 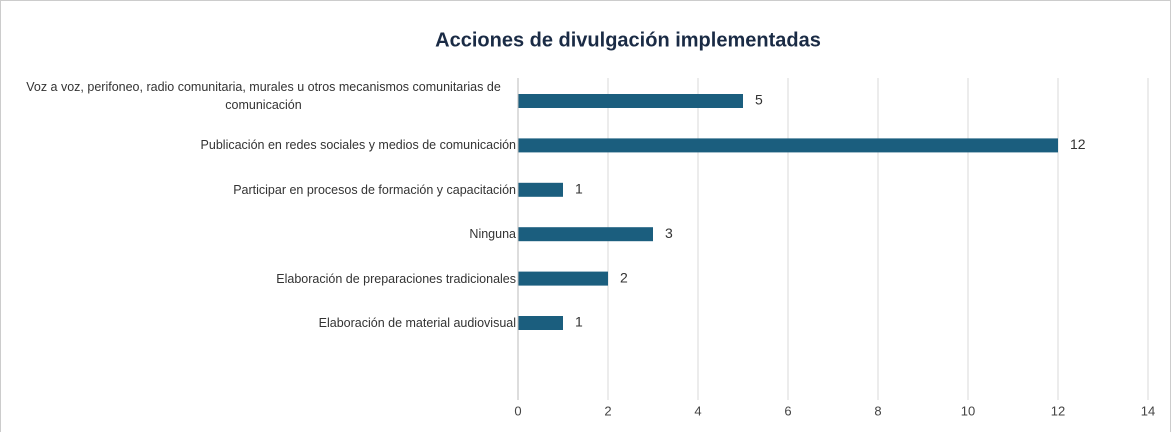 What do you see at coordinates (607, 410) in the screenshot?
I see `x-tick-label: 2` at bounding box center [607, 410].